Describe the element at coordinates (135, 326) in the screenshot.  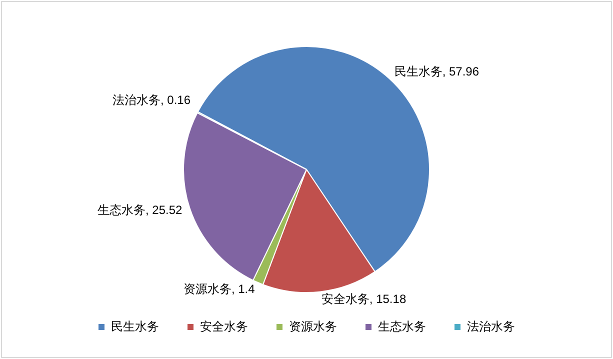
I see `legend-label: 民生水务` at that location.